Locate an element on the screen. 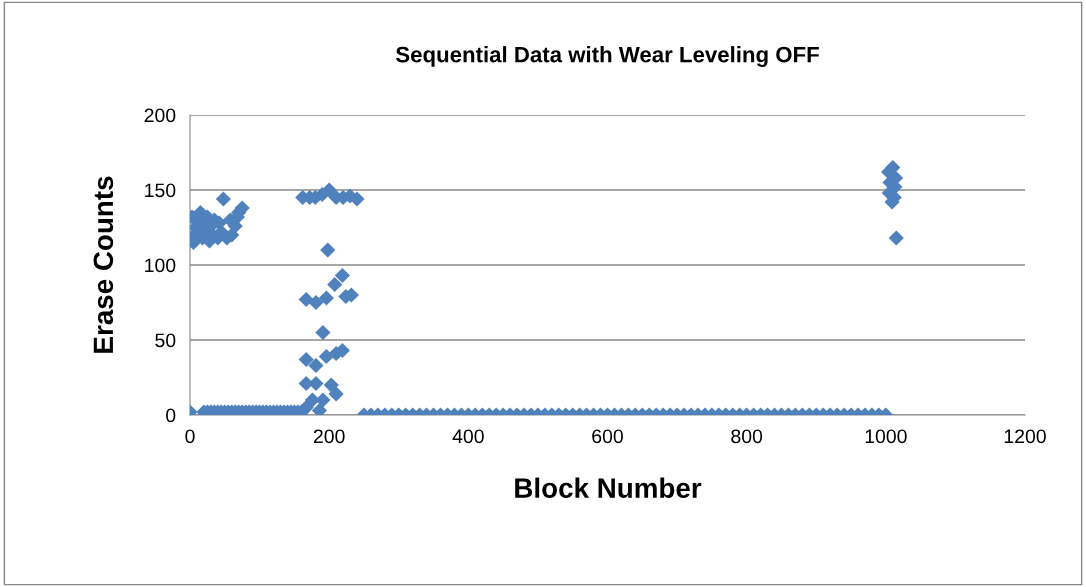  y-axis-title: Erase Counts is located at coordinates (103, 264).